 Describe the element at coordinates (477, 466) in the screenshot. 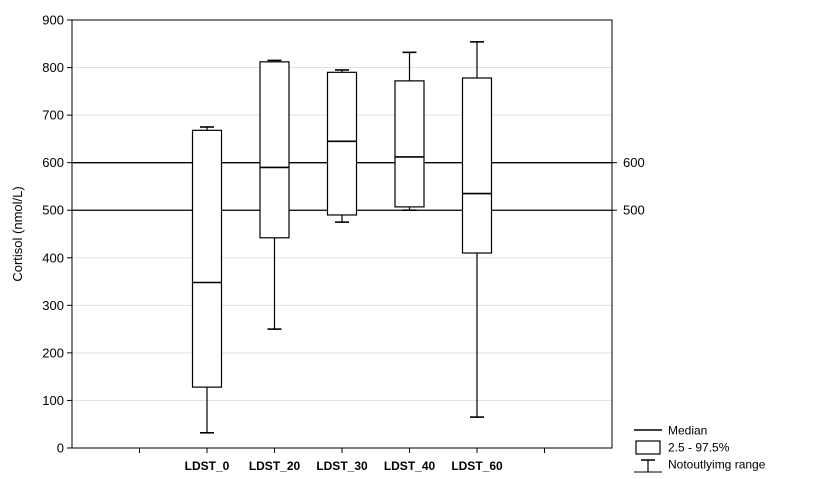

I see `x-category-label: LDST_60` at that location.